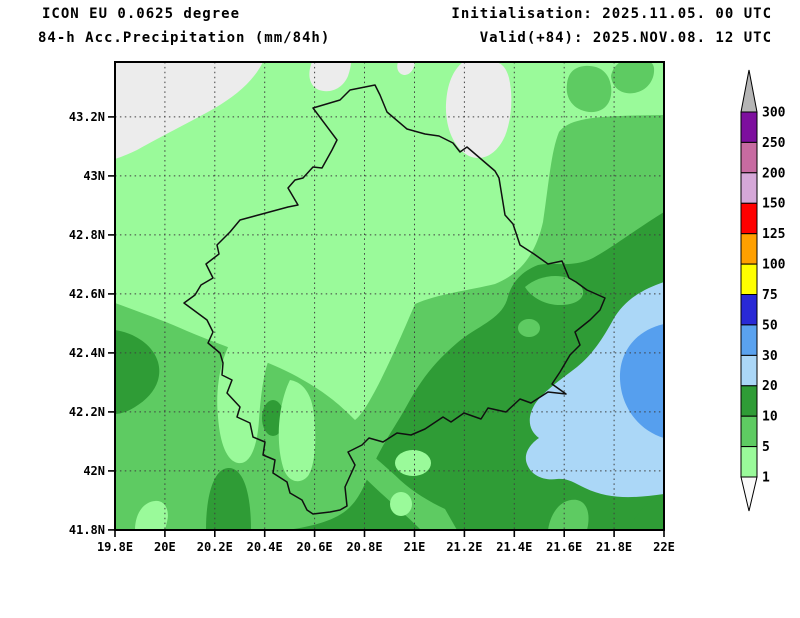 This screenshot has height=618, width=800. I want to click on x-tick-label: 21E, so click(415, 547).